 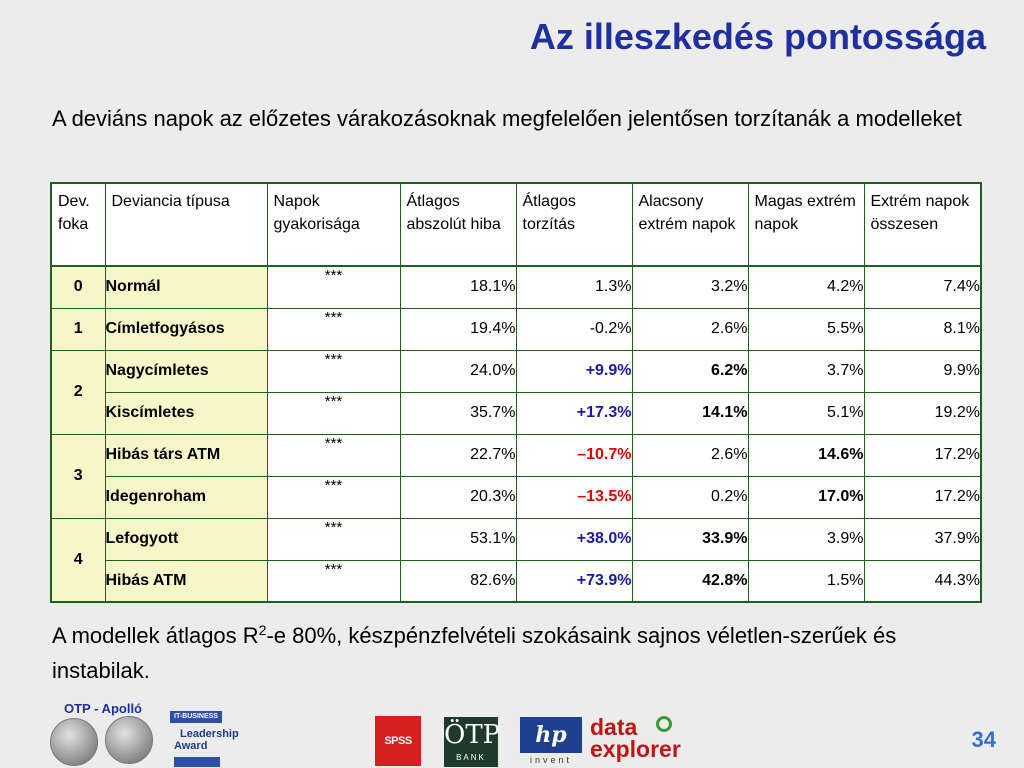 I want to click on otp-apollo-label: OTP - Apolló, so click(x=103, y=708).